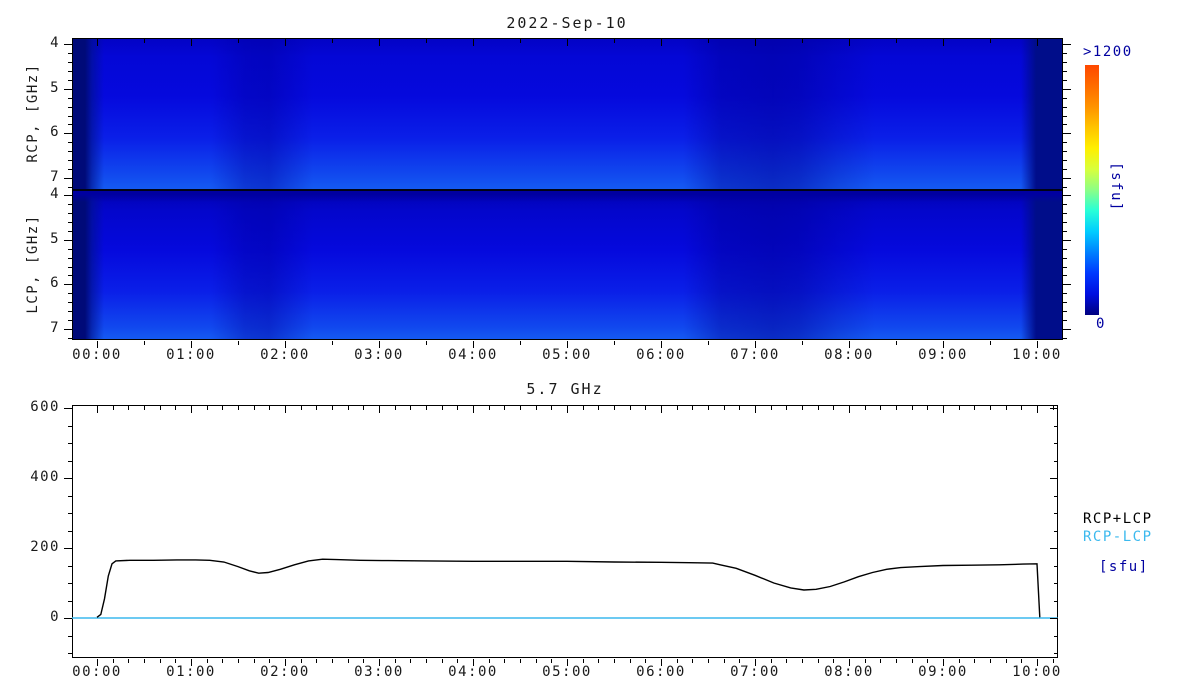 The width and height of the screenshot is (1200, 700). What do you see at coordinates (755, 355) in the screenshot?
I see `time-tick-label: 07:00` at bounding box center [755, 355].